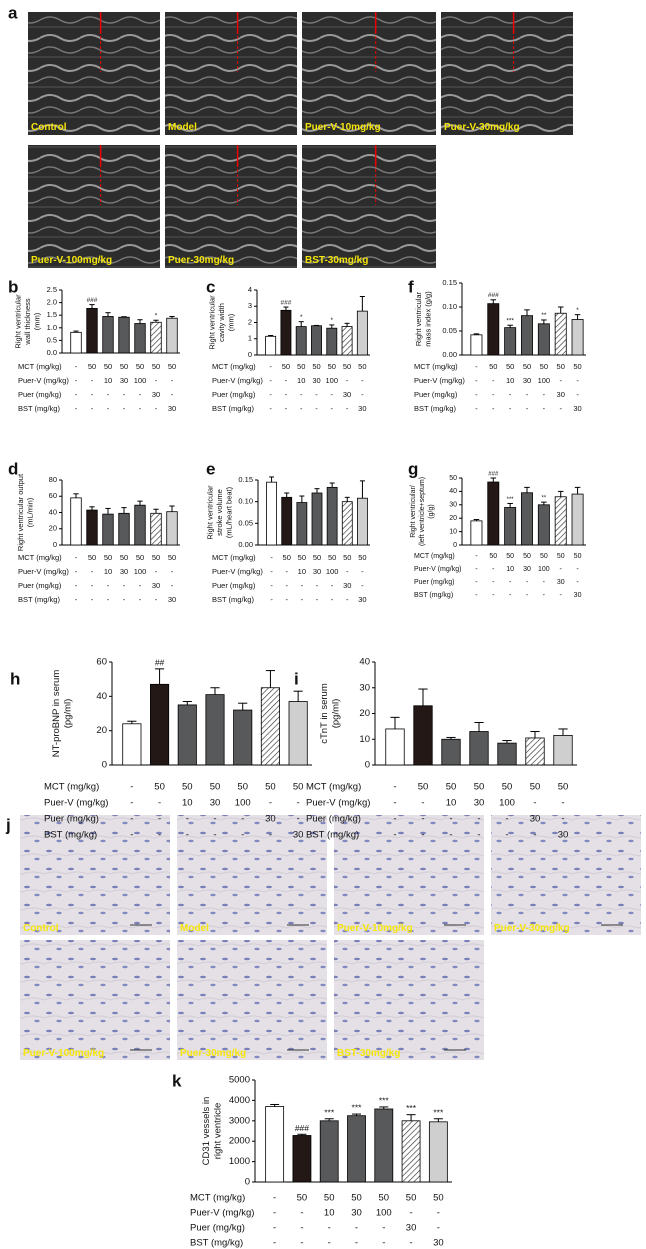  What do you see at coordinates (27, 322) in the screenshot?
I see `y-axis-label: wall thickness` at bounding box center [27, 322].